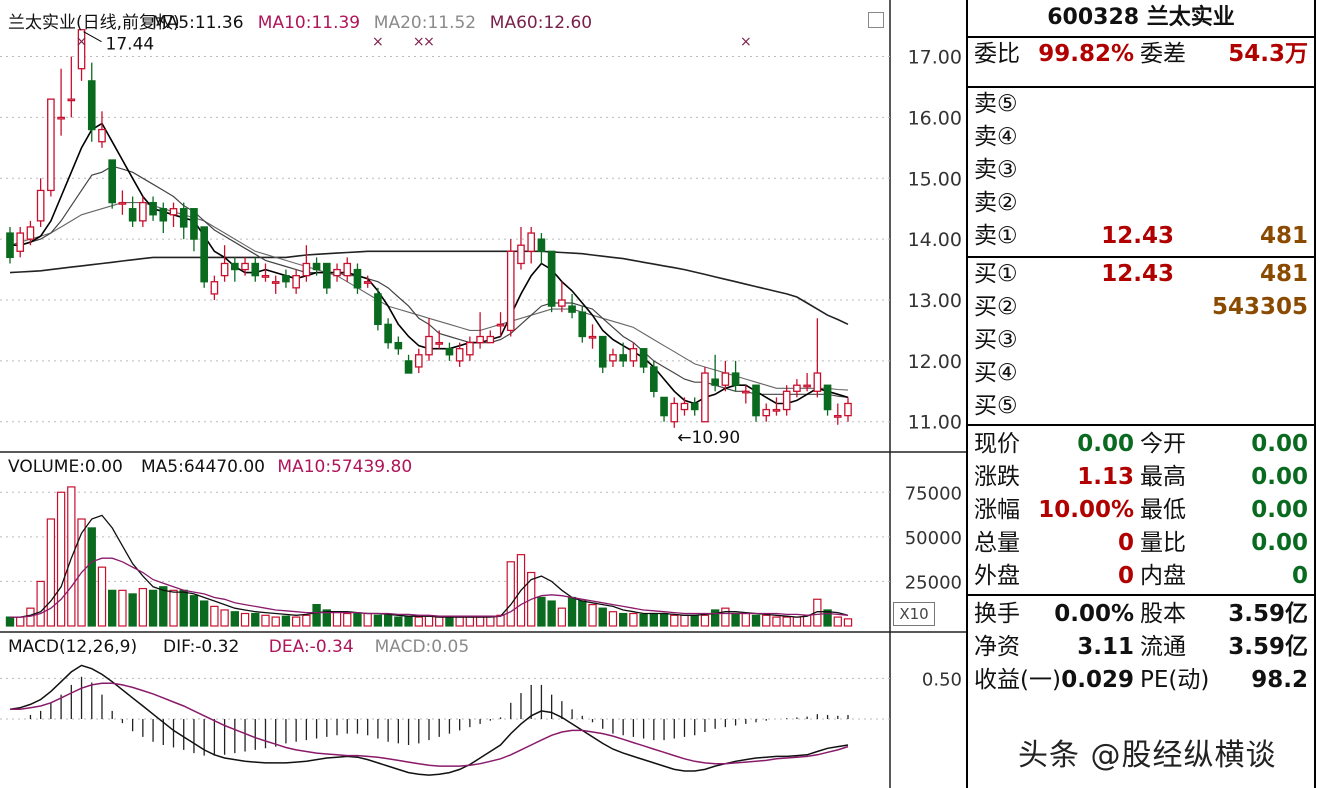  What do you see at coordinates (914, 614) in the screenshot?
I see `zoom-factor-label: X10` at bounding box center [914, 614].